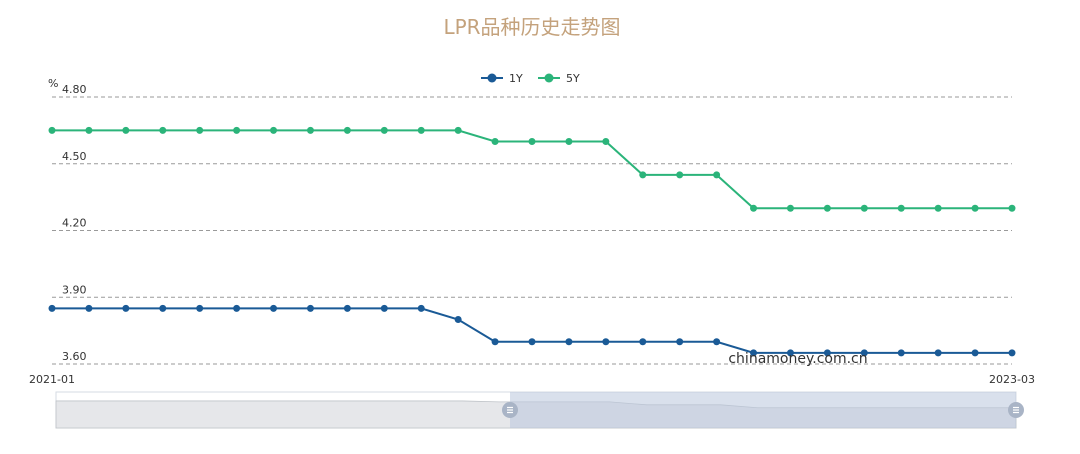 The width and height of the screenshot is (1080, 454). Describe the element at coordinates (74, 156) in the screenshot. I see `y-tick-label: 4.50` at that location.